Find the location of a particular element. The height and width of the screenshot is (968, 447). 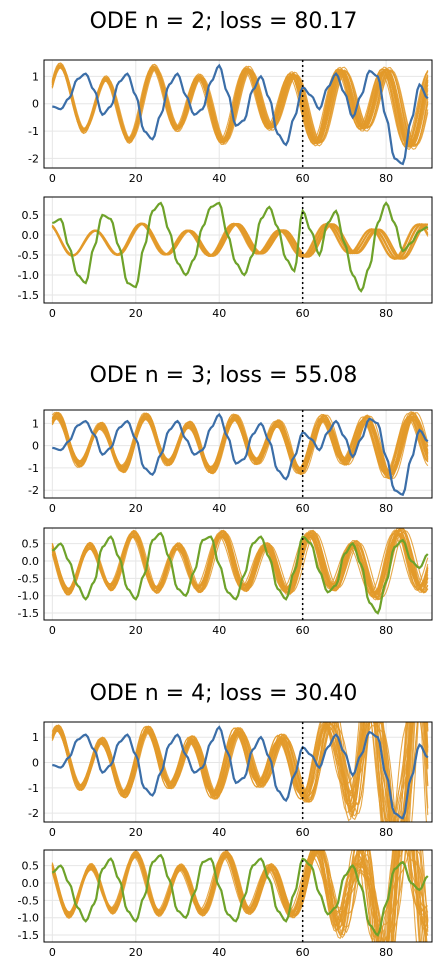

chart-title: ODE n = 3; loss = 55.08 is located at coordinates (224, 375).